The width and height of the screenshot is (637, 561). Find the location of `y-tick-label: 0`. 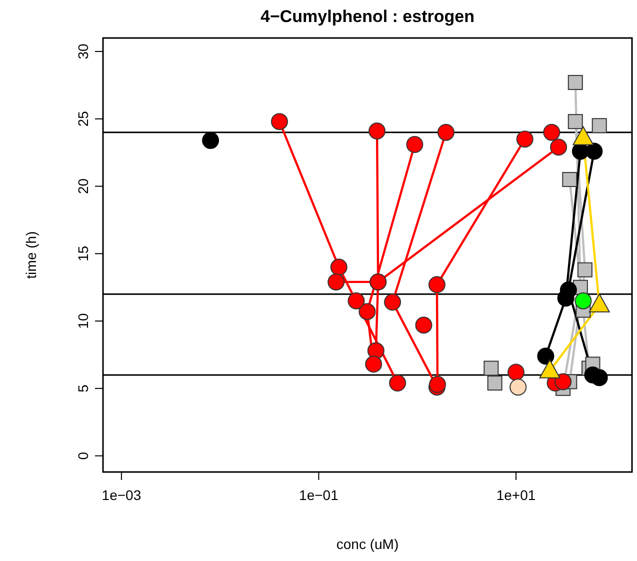

y-tick-label: 0 is located at coordinates (83, 456).